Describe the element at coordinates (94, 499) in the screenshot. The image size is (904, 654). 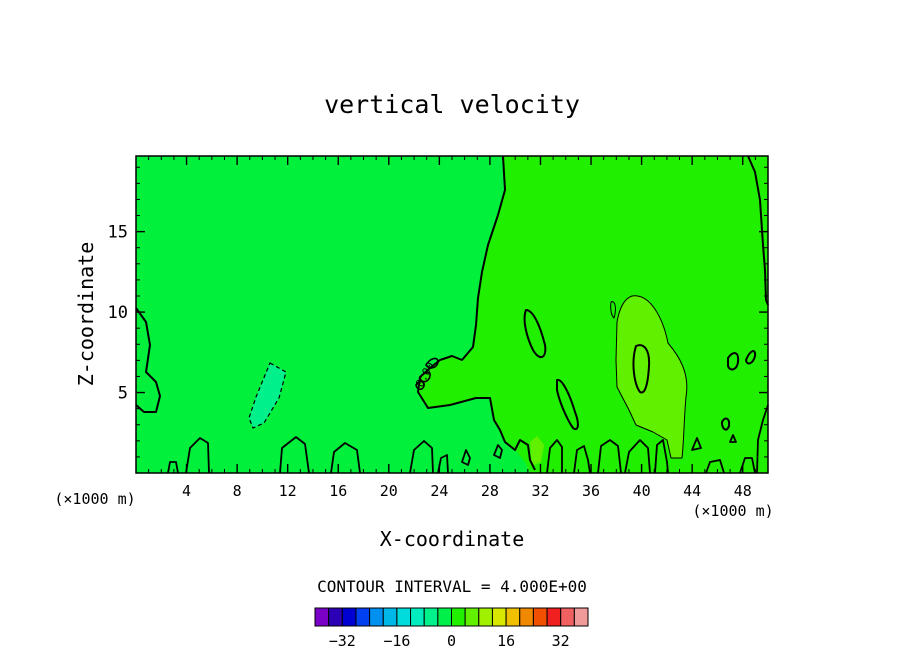
I see `x-unit-left: (×1000 m)` at that location.